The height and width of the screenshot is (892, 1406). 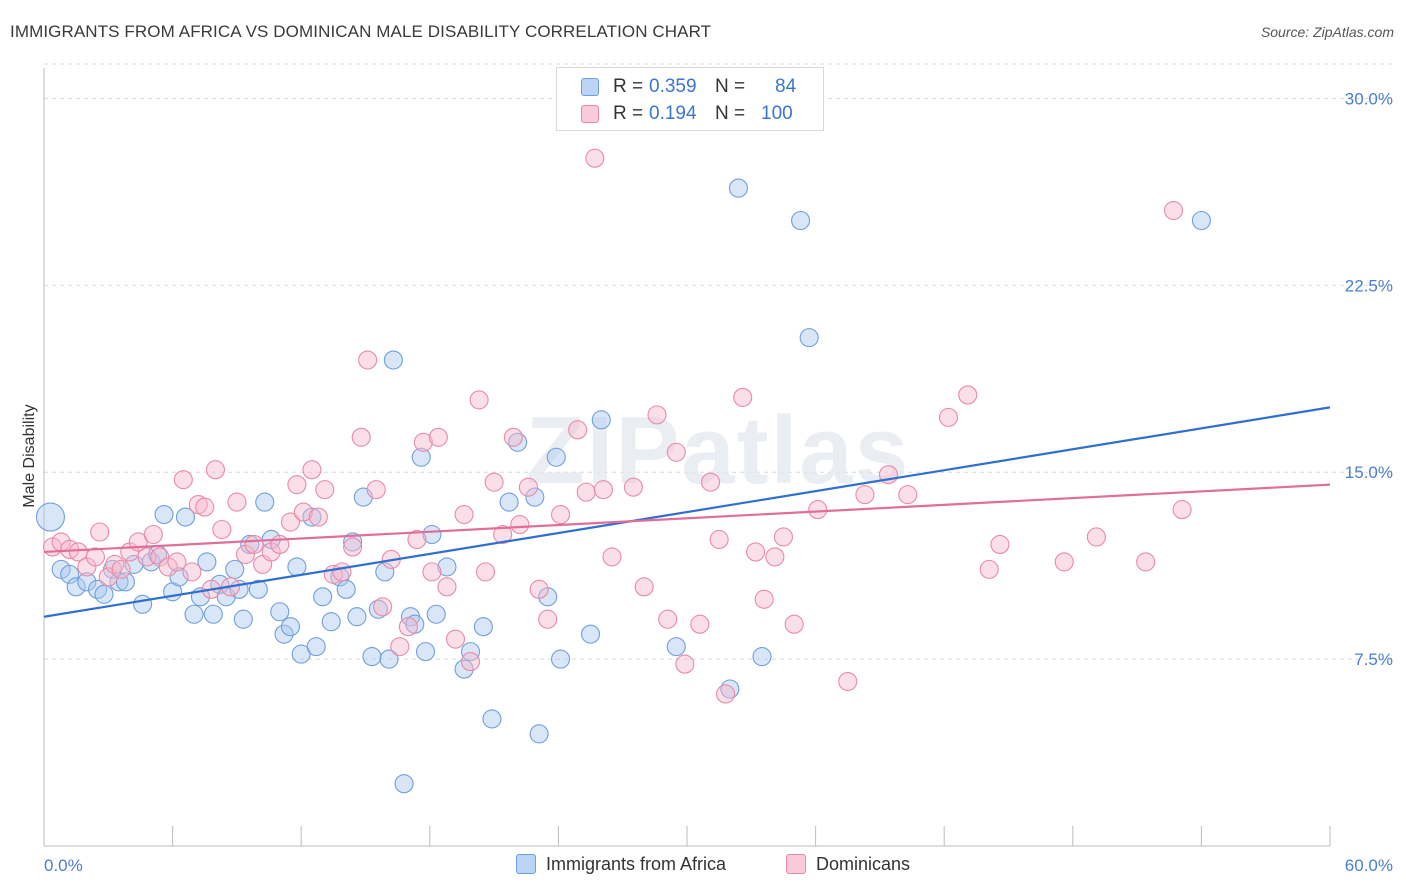 I want to click on legend-r-value: 0.359, so click(x=673, y=86).